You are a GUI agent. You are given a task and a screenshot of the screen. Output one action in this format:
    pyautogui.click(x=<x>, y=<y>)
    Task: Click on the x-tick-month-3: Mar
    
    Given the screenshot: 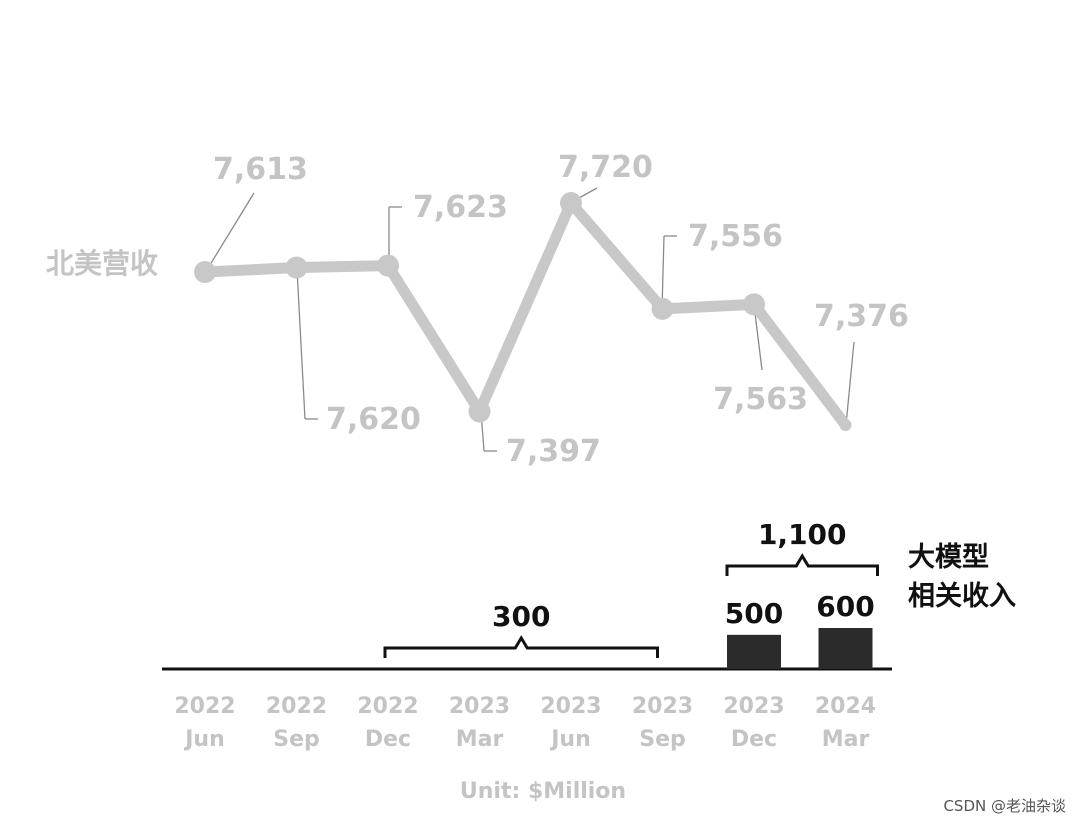 What is the action you would take?
    pyautogui.click(x=480, y=739)
    